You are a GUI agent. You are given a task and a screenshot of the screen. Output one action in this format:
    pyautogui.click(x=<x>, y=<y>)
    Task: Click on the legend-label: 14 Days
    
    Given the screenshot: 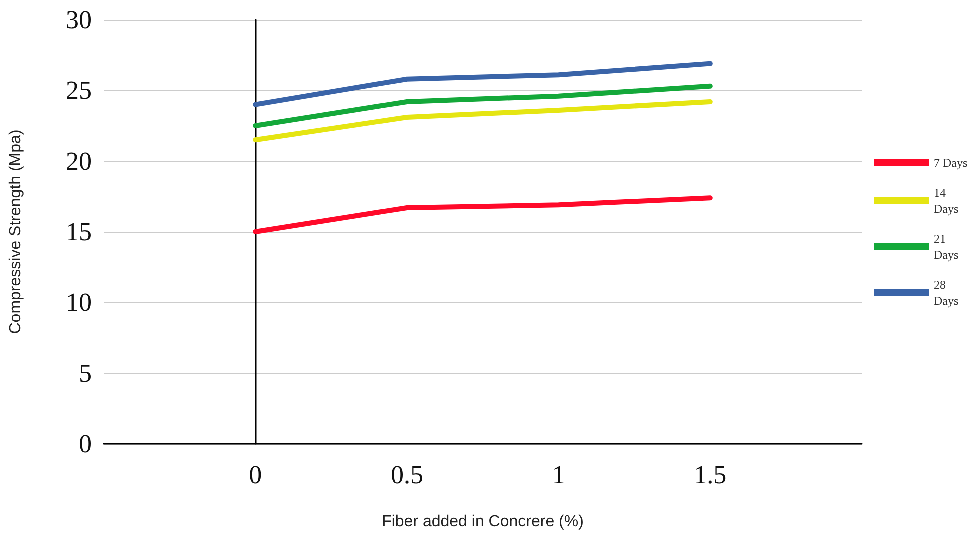 What is the action you would take?
    pyautogui.click(x=946, y=201)
    